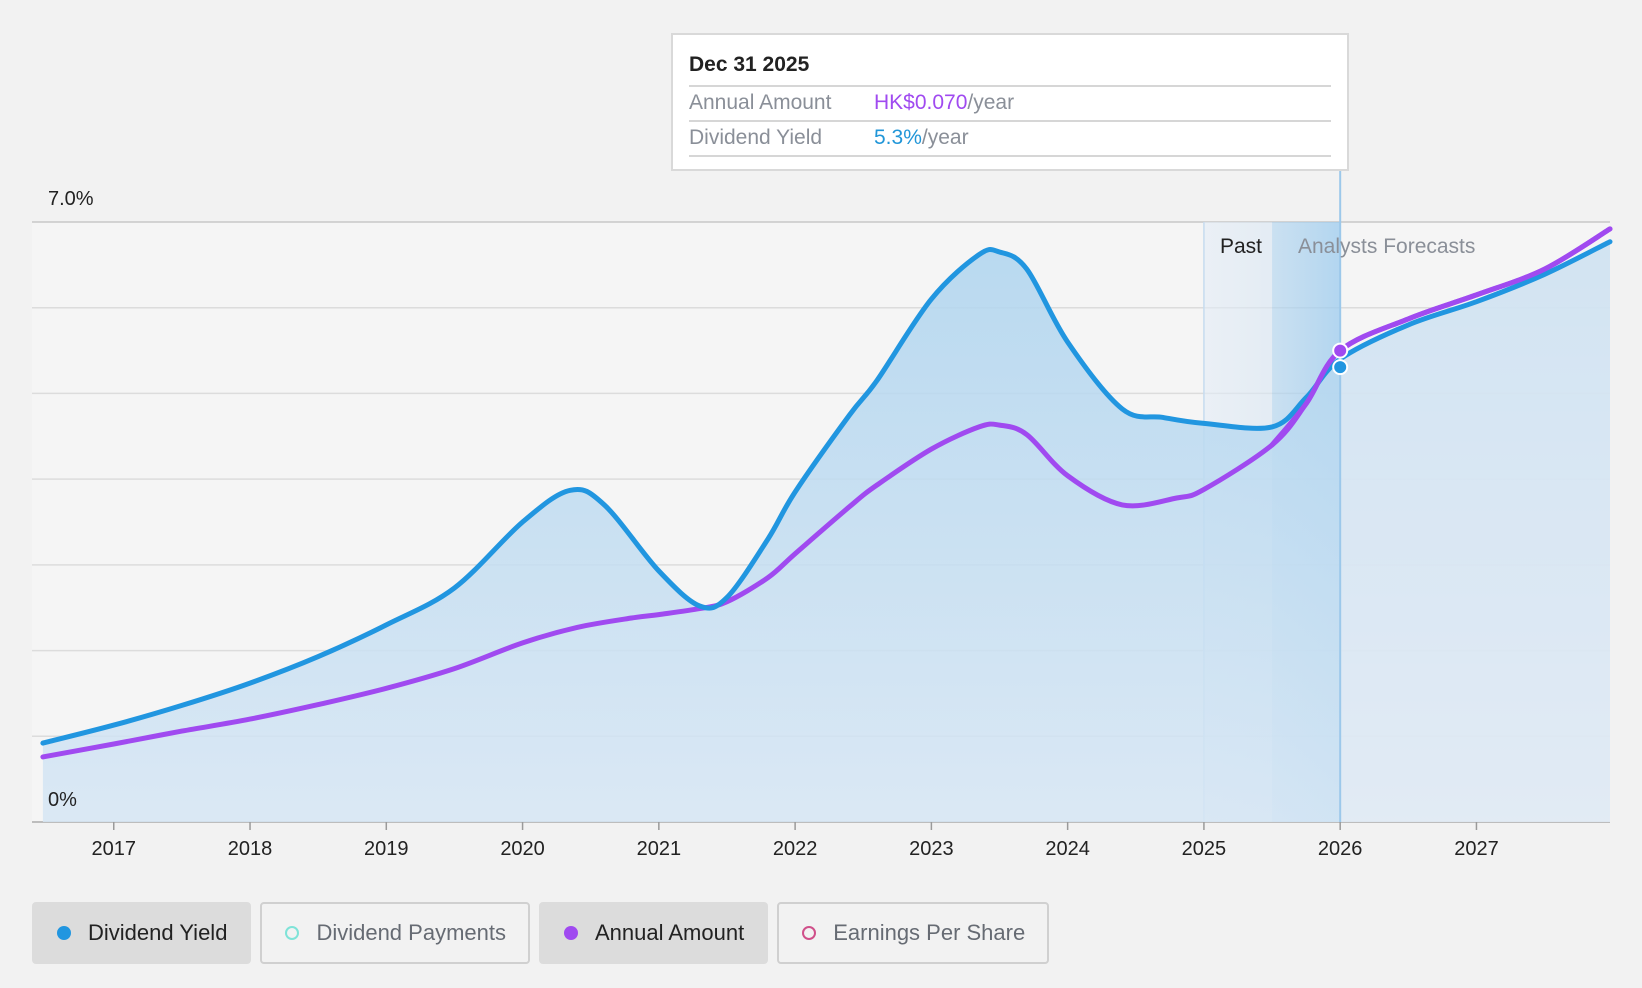  I want to click on y-axis-bottom-label: 0%, so click(62, 800).